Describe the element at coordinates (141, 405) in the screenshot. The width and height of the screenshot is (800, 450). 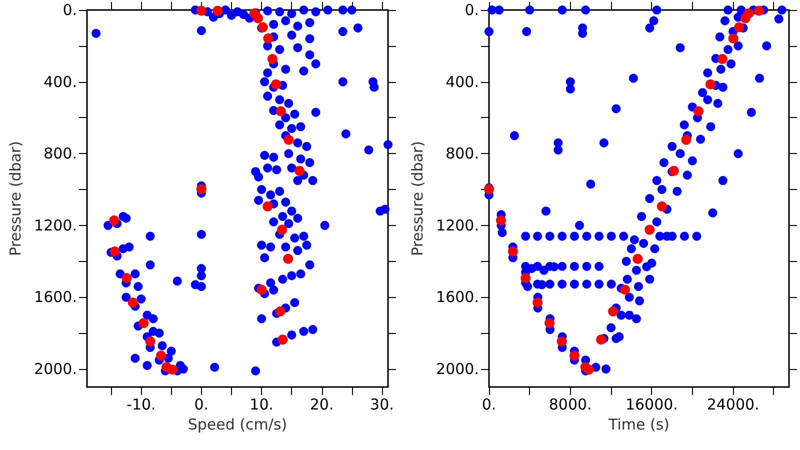
I see `x-tick-label: -10.` at that location.